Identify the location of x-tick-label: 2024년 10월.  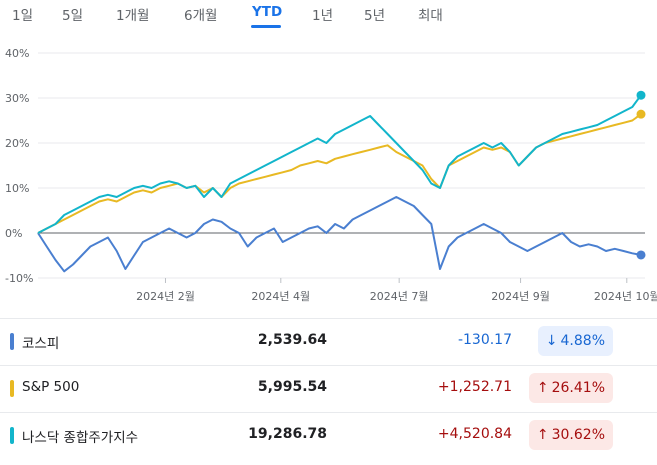
(625, 296).